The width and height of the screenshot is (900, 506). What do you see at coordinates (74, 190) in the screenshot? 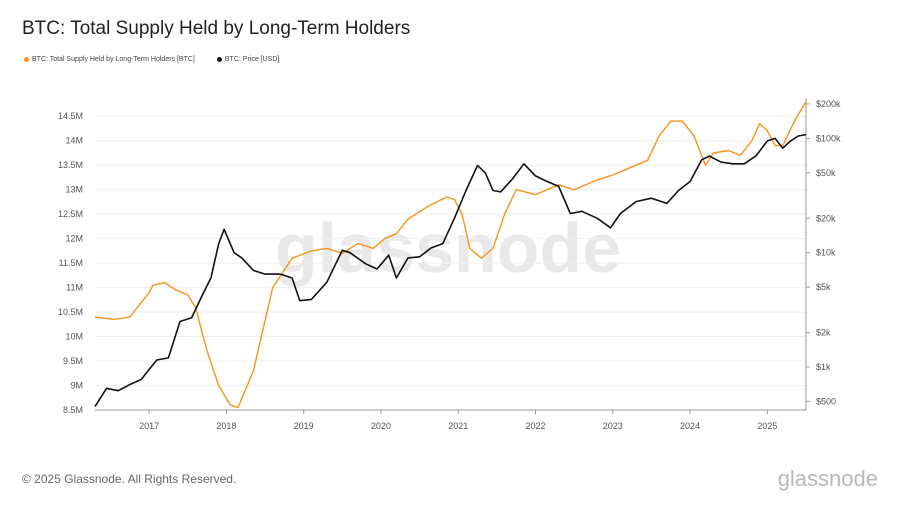
I see `left-tick-label: 13M` at bounding box center [74, 190].